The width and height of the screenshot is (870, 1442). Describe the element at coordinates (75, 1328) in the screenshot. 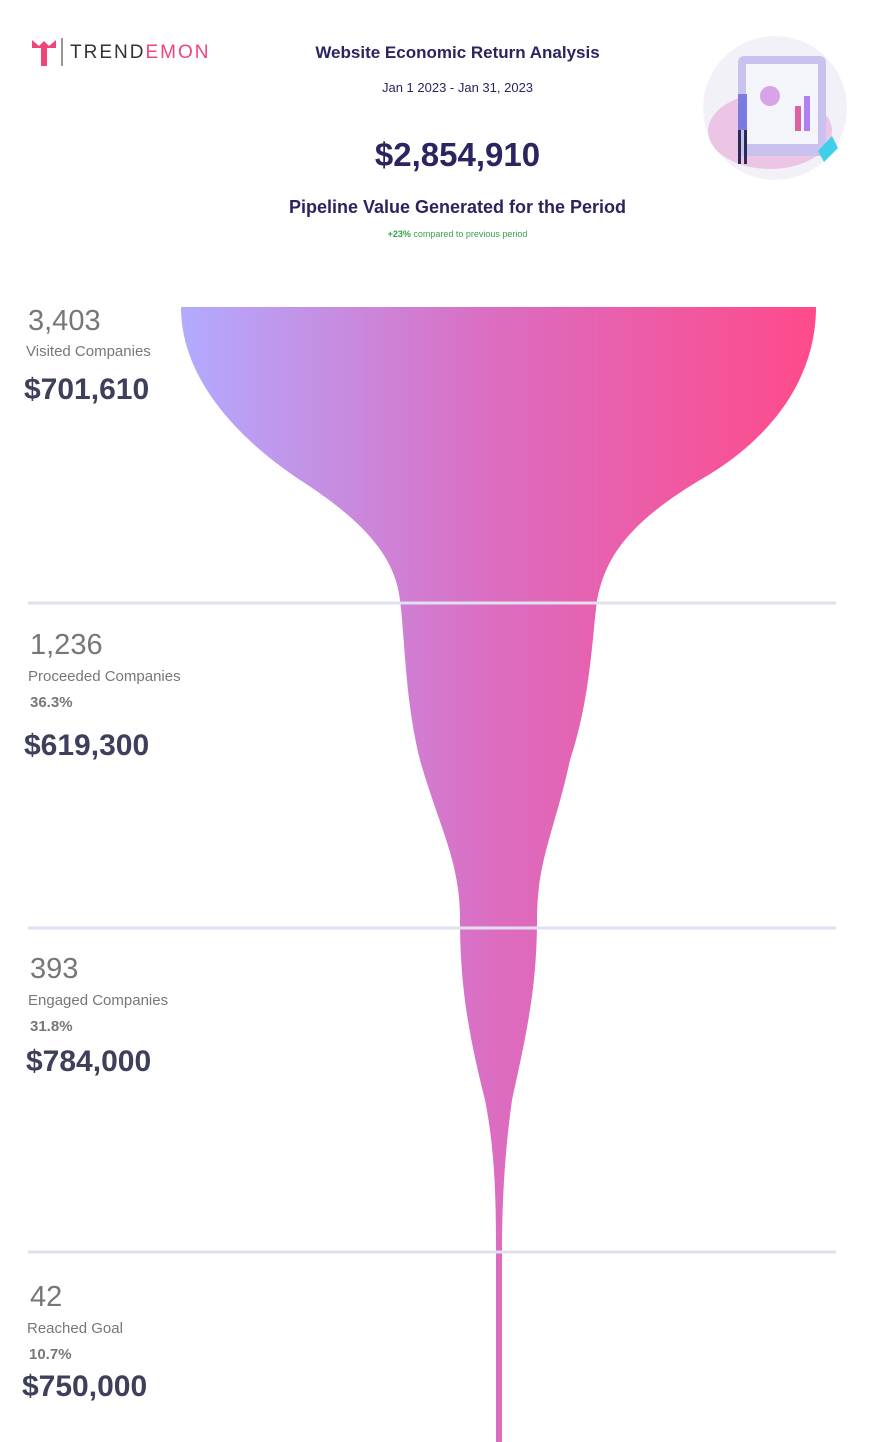

I see `stage-label: Reached Goal` at that location.